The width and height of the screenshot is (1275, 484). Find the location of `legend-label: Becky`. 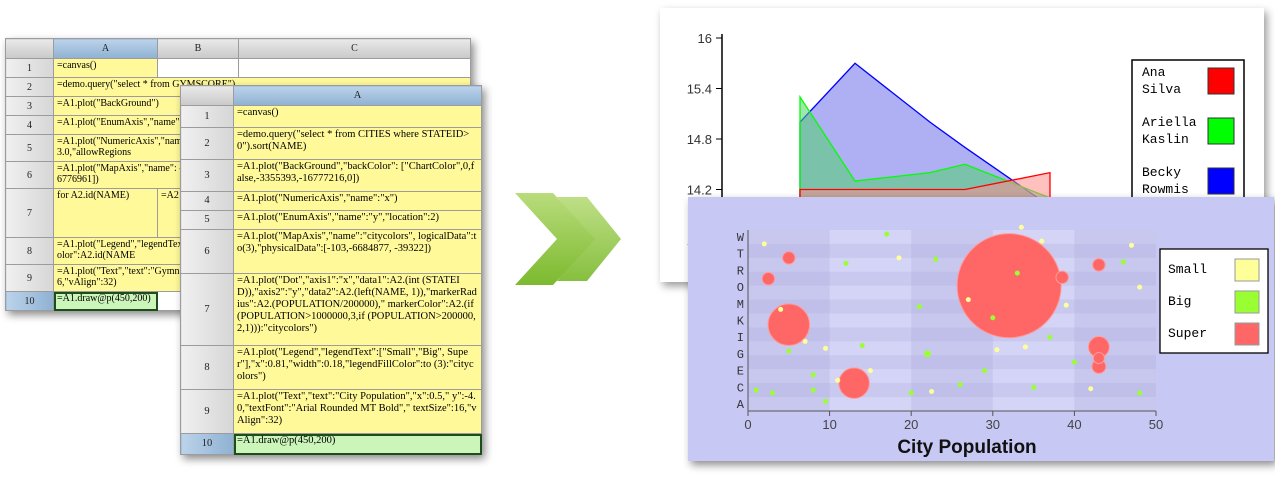

legend-label: Becky is located at coordinates (1161, 172).